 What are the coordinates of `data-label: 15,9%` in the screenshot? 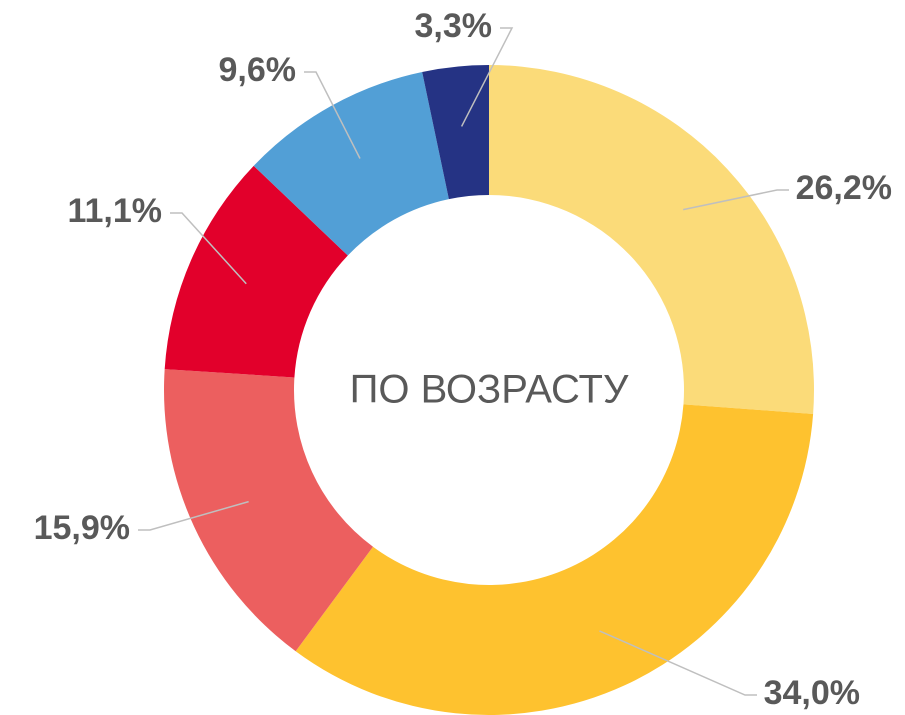 It's located at (82, 528).